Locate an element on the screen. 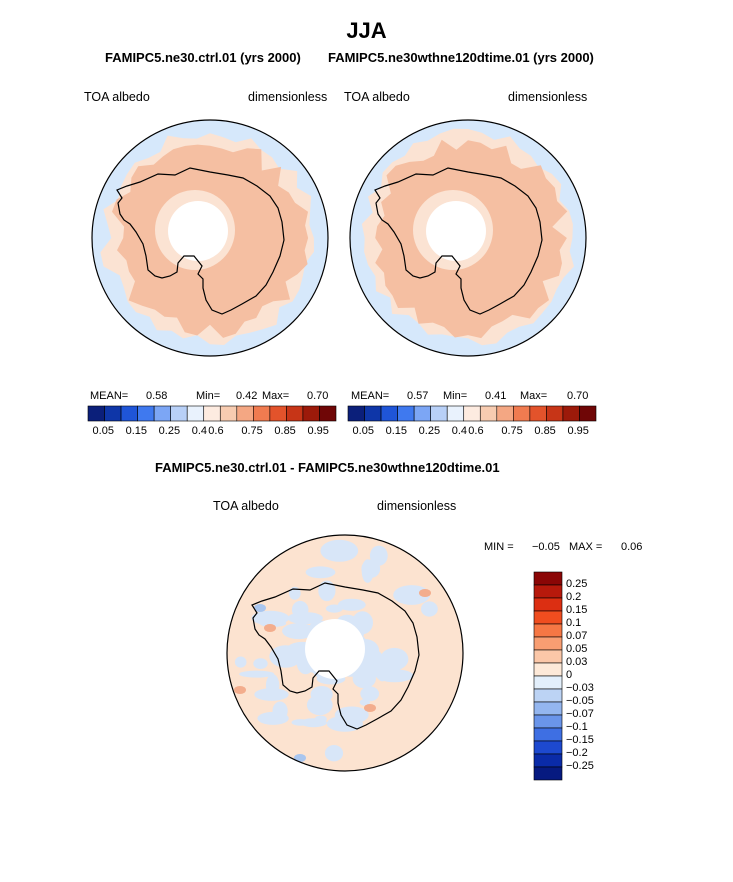 Image resolution: width=733 pixels, height=882 pixels. colorbar-tick-label: −0.15 is located at coordinates (580, 740).